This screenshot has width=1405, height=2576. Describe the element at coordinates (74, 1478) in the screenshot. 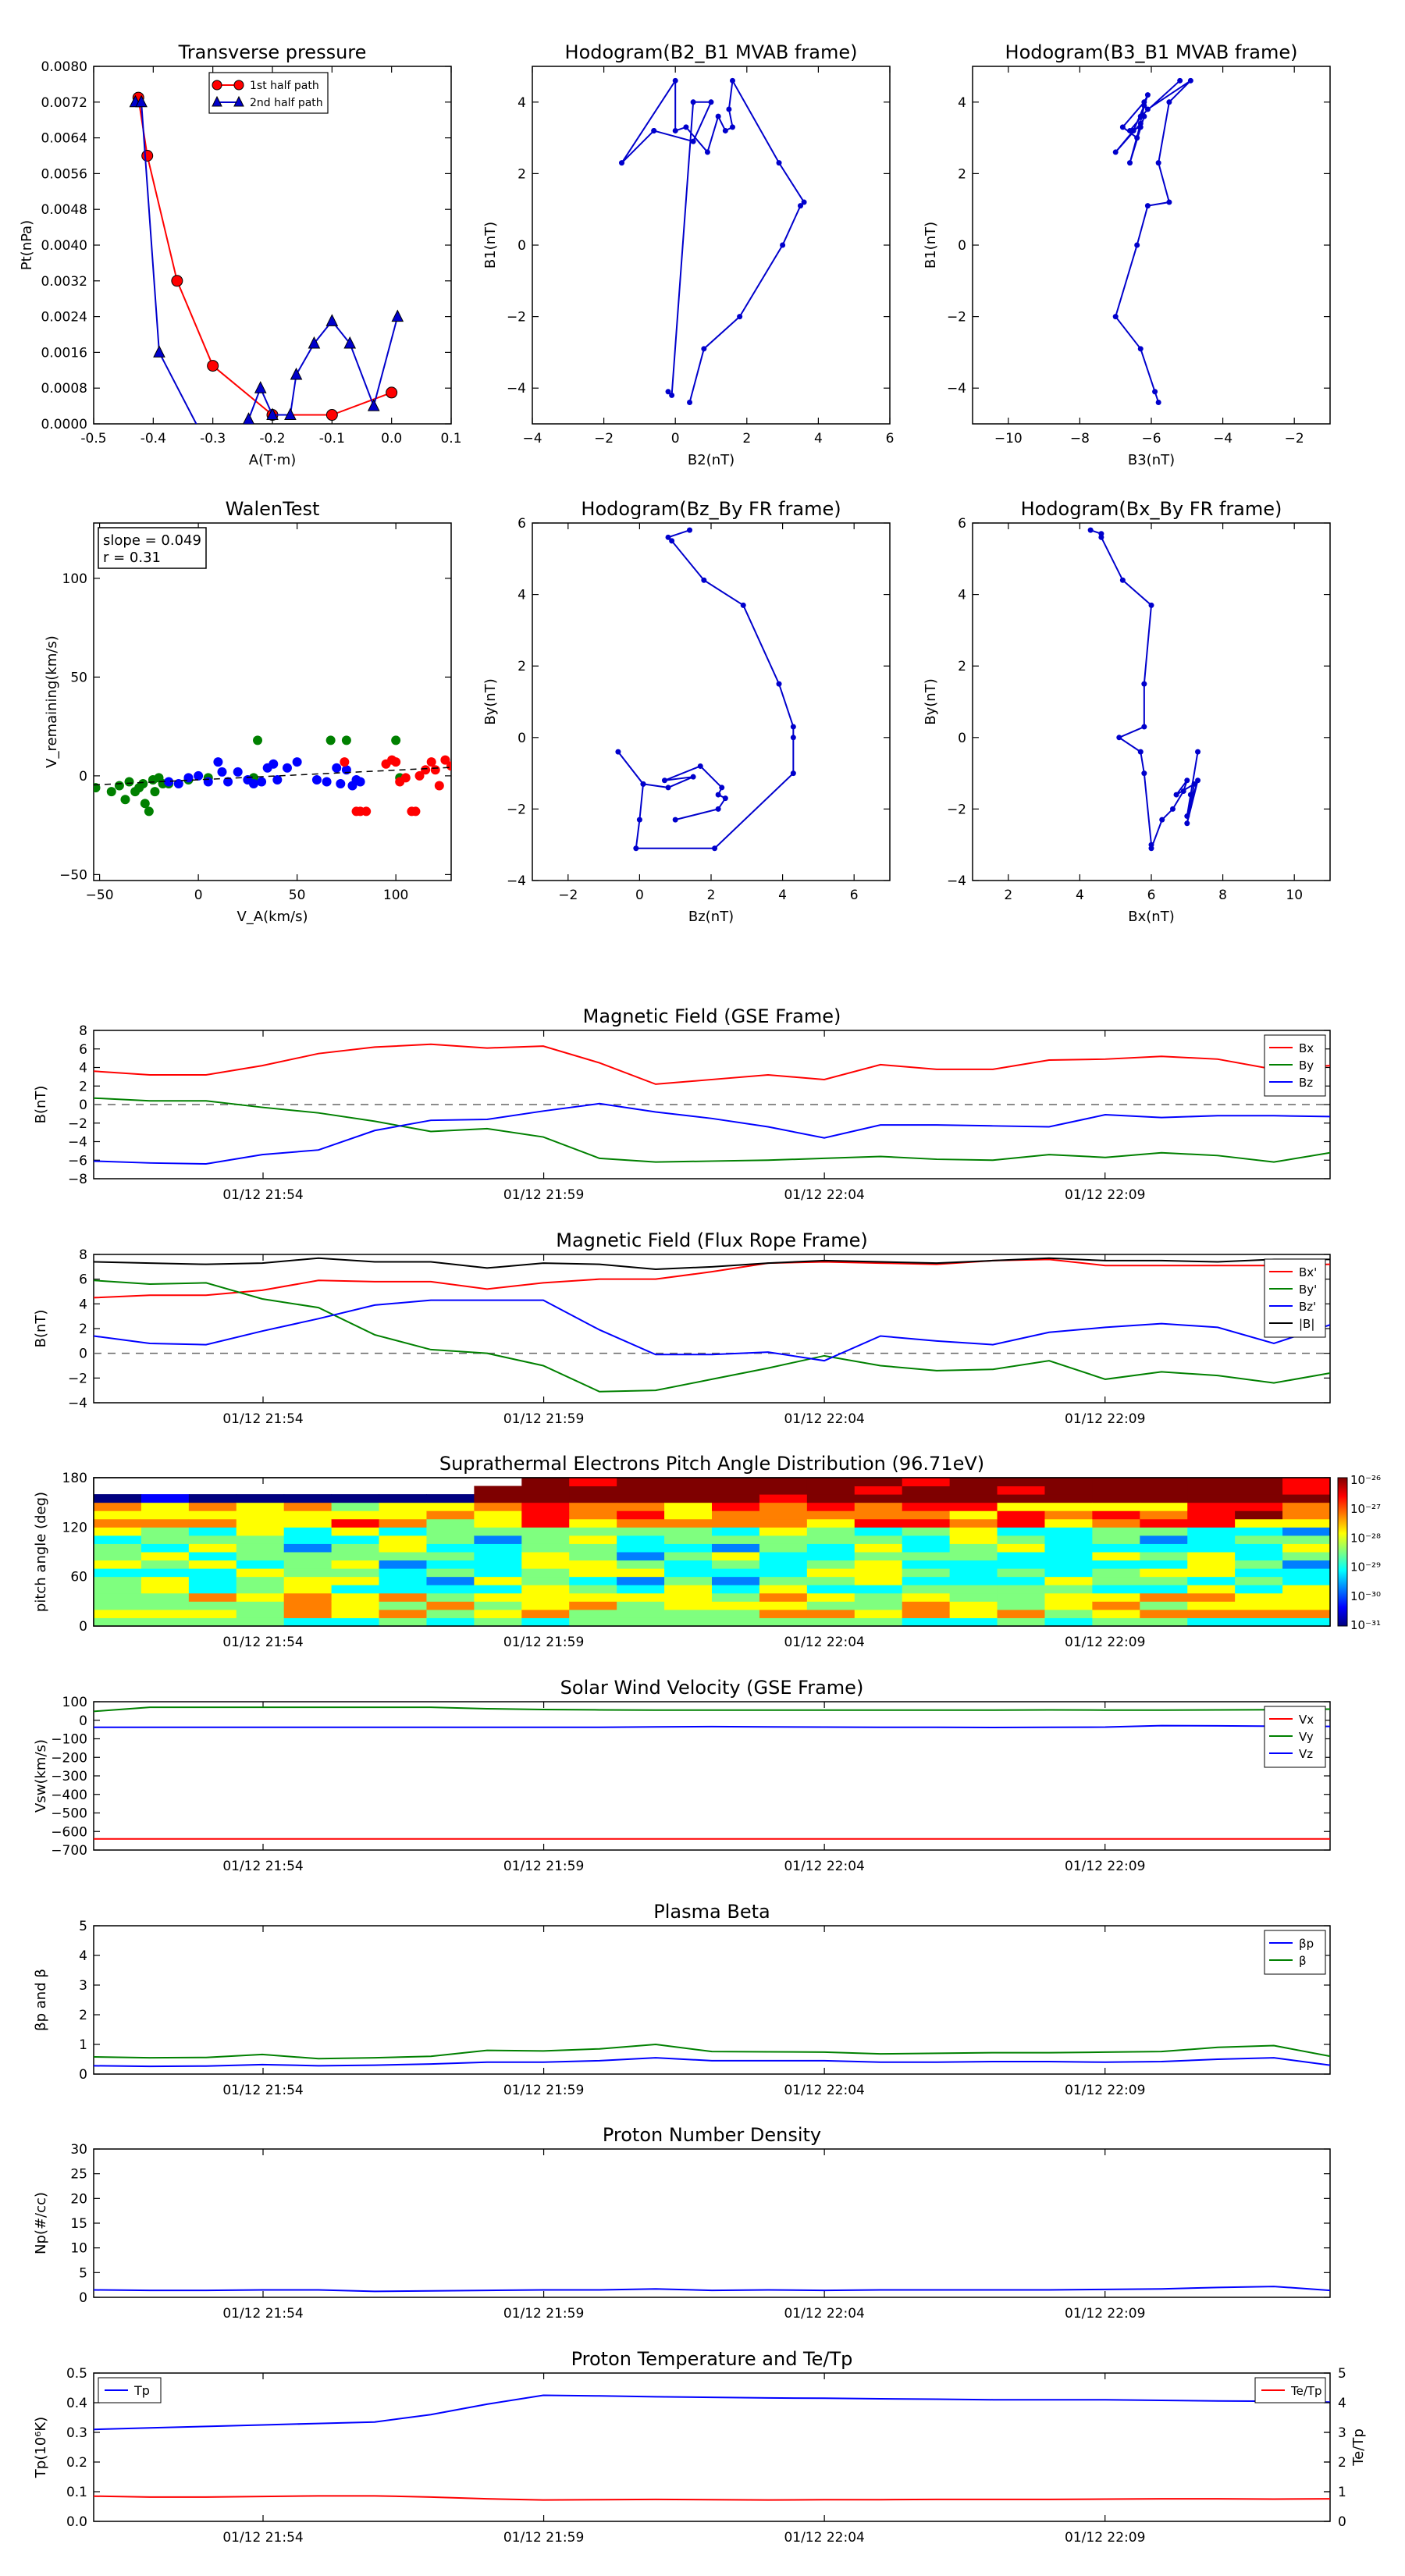

I see `y-tick-label: 180` at that location.